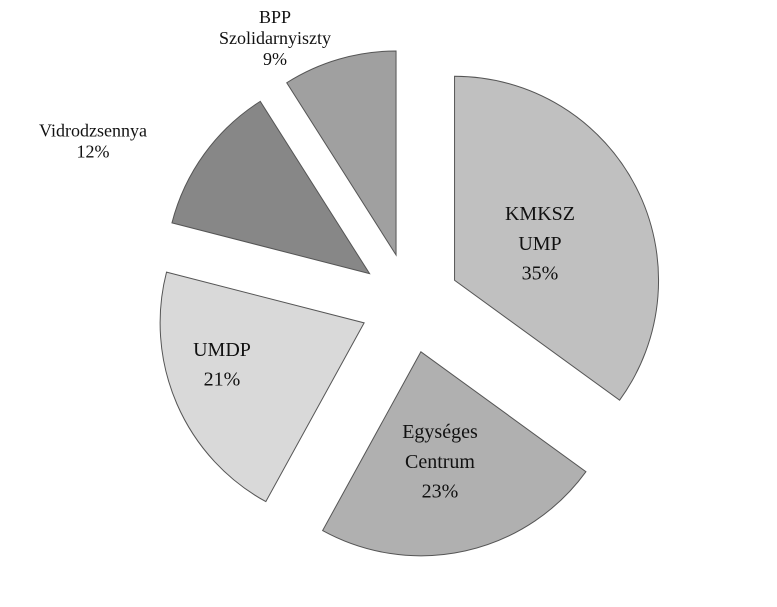 The image size is (777, 607). I want to click on slice-label: Vidrodzsennya, so click(93, 131).